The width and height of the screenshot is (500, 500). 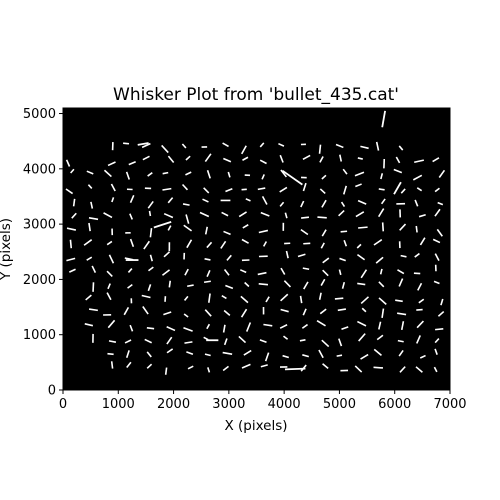 I want to click on x-axis-label: X (pixels), so click(x=255, y=426).